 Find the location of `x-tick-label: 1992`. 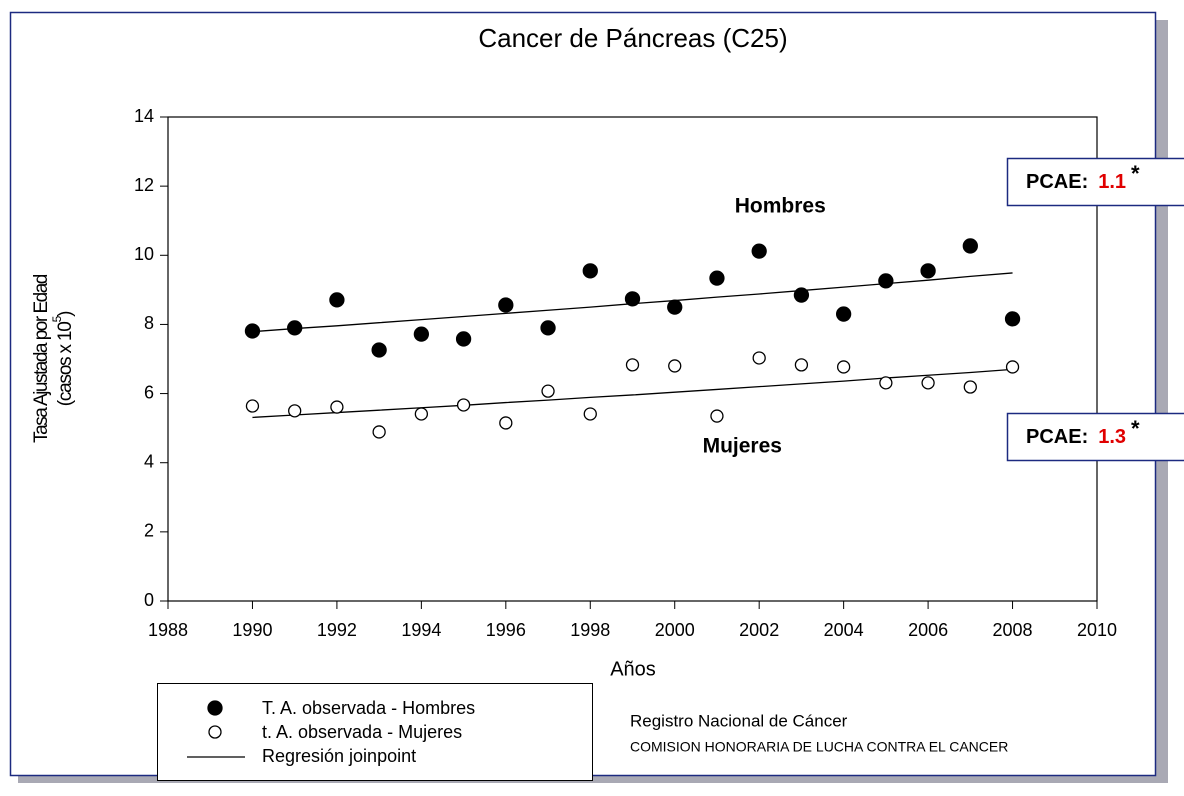

x-tick-label: 1992 is located at coordinates (337, 630).